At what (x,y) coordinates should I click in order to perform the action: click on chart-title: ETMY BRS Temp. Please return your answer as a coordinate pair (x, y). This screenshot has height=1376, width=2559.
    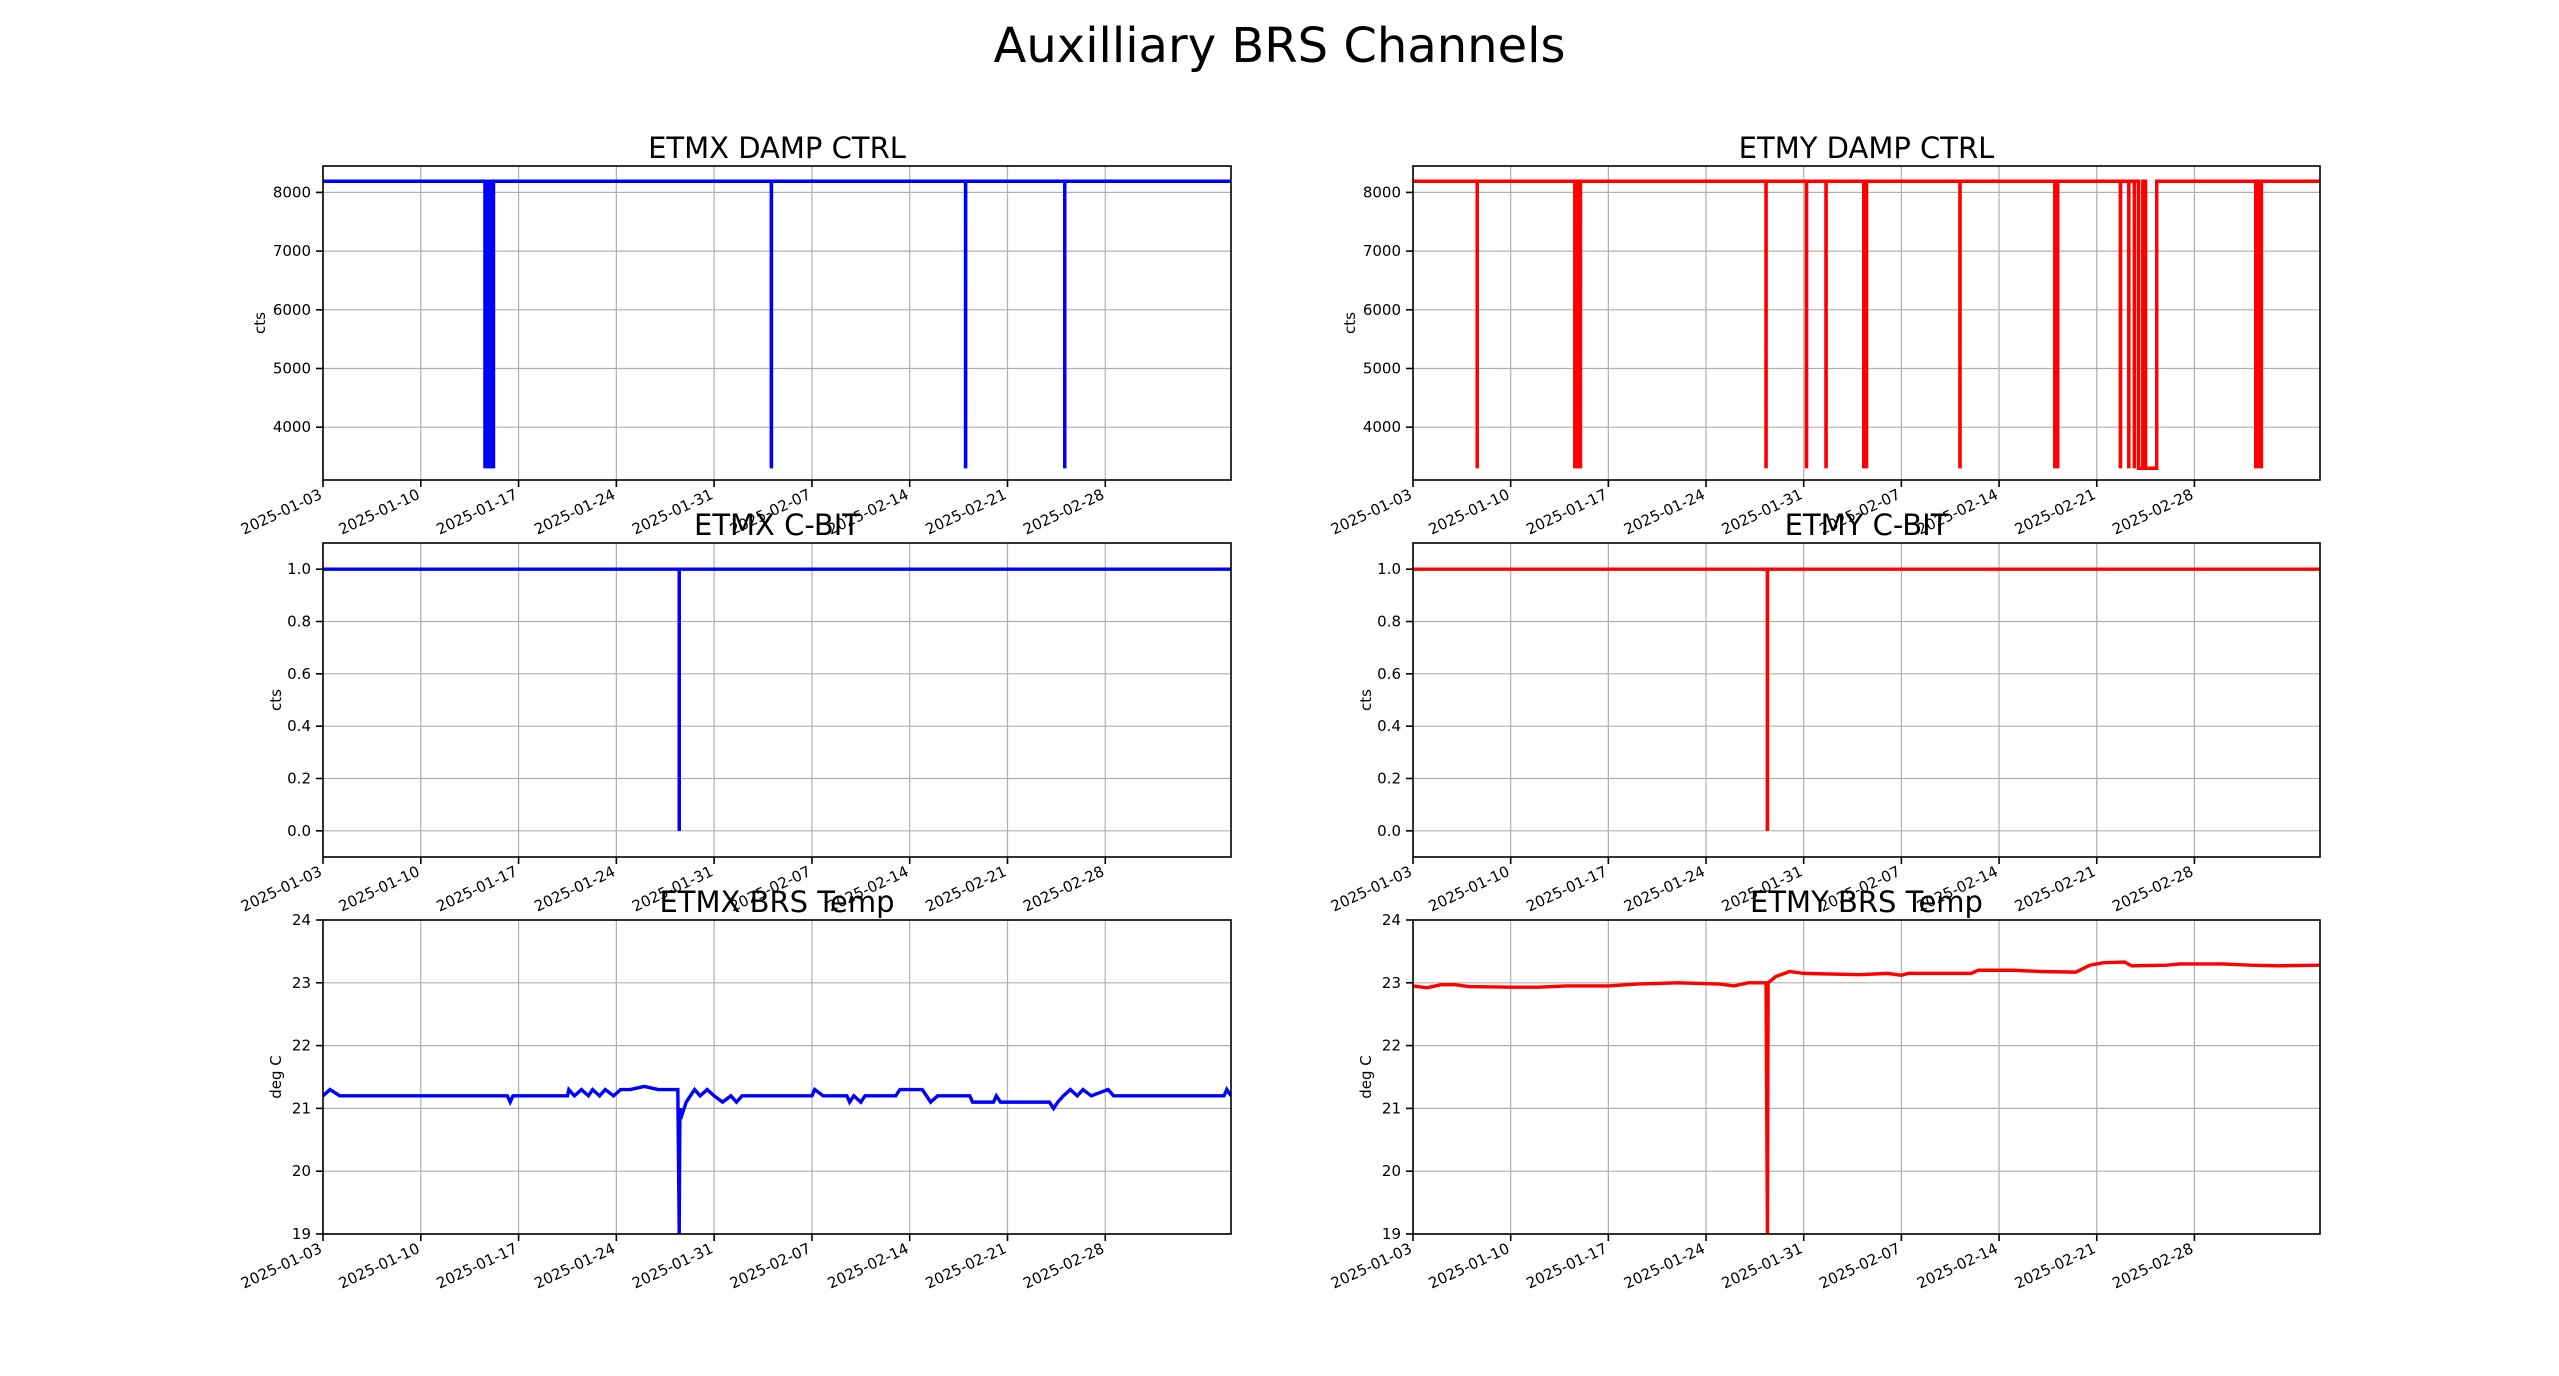
    Looking at the image, I should click on (1866, 902).